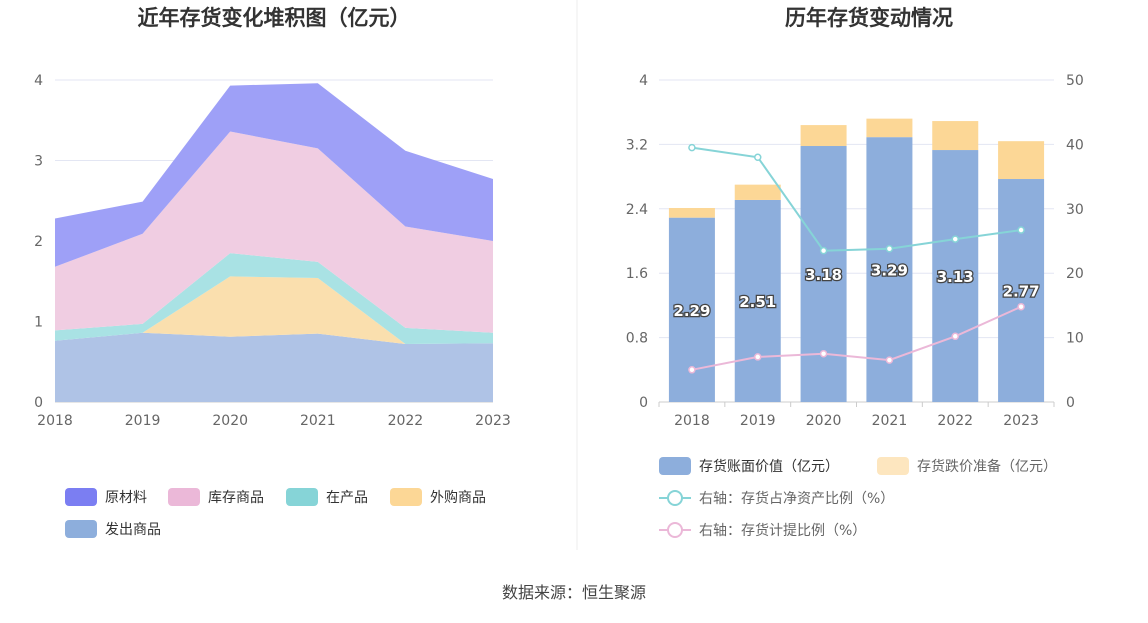  Describe the element at coordinates (869, 18) in the screenshot. I see `right-chart-title: 历年存货变动情况` at that location.